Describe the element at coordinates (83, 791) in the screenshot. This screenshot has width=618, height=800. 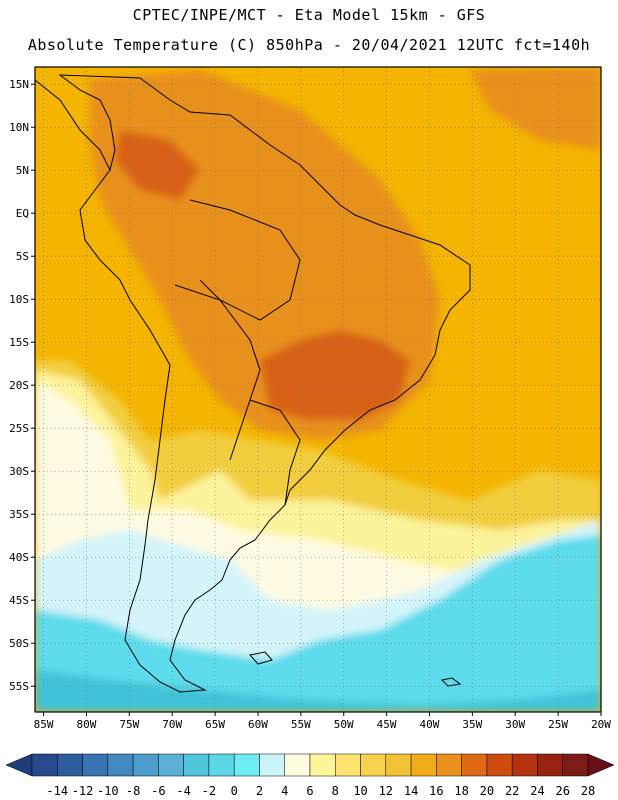
I see `colorbar-label: -12` at that location.